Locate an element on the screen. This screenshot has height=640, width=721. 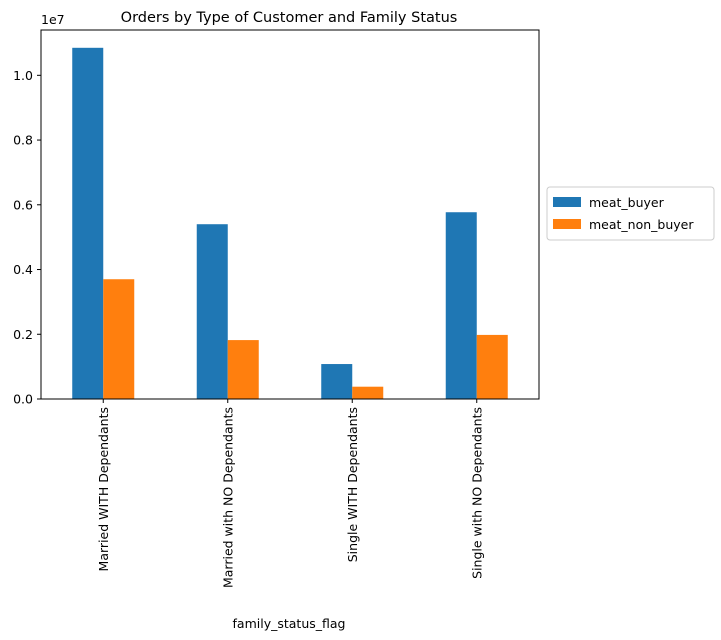
y-tick-label-3: 0.6 is located at coordinates (23, 204).